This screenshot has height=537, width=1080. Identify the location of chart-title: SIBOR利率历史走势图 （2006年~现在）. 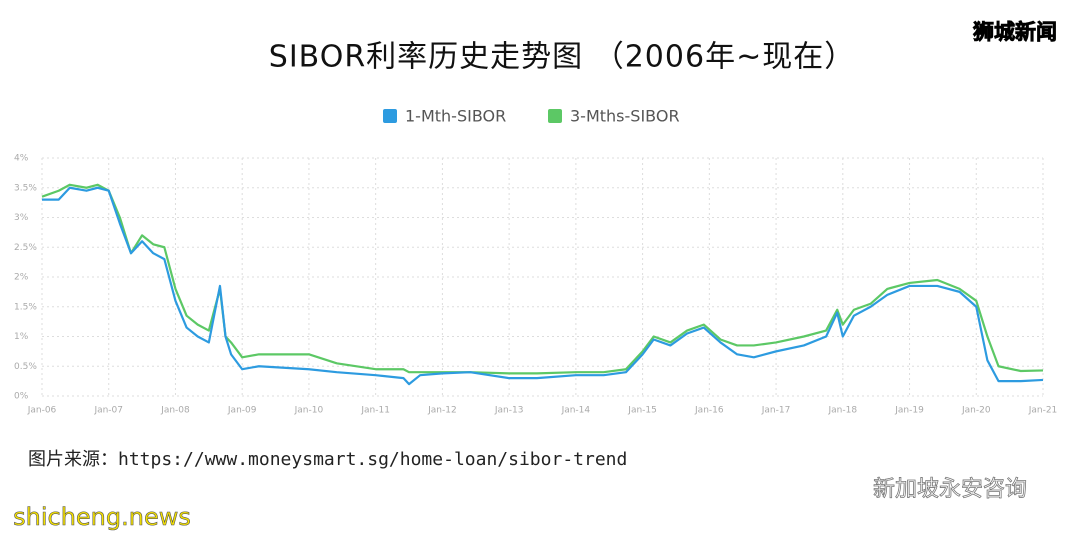
(562, 57).